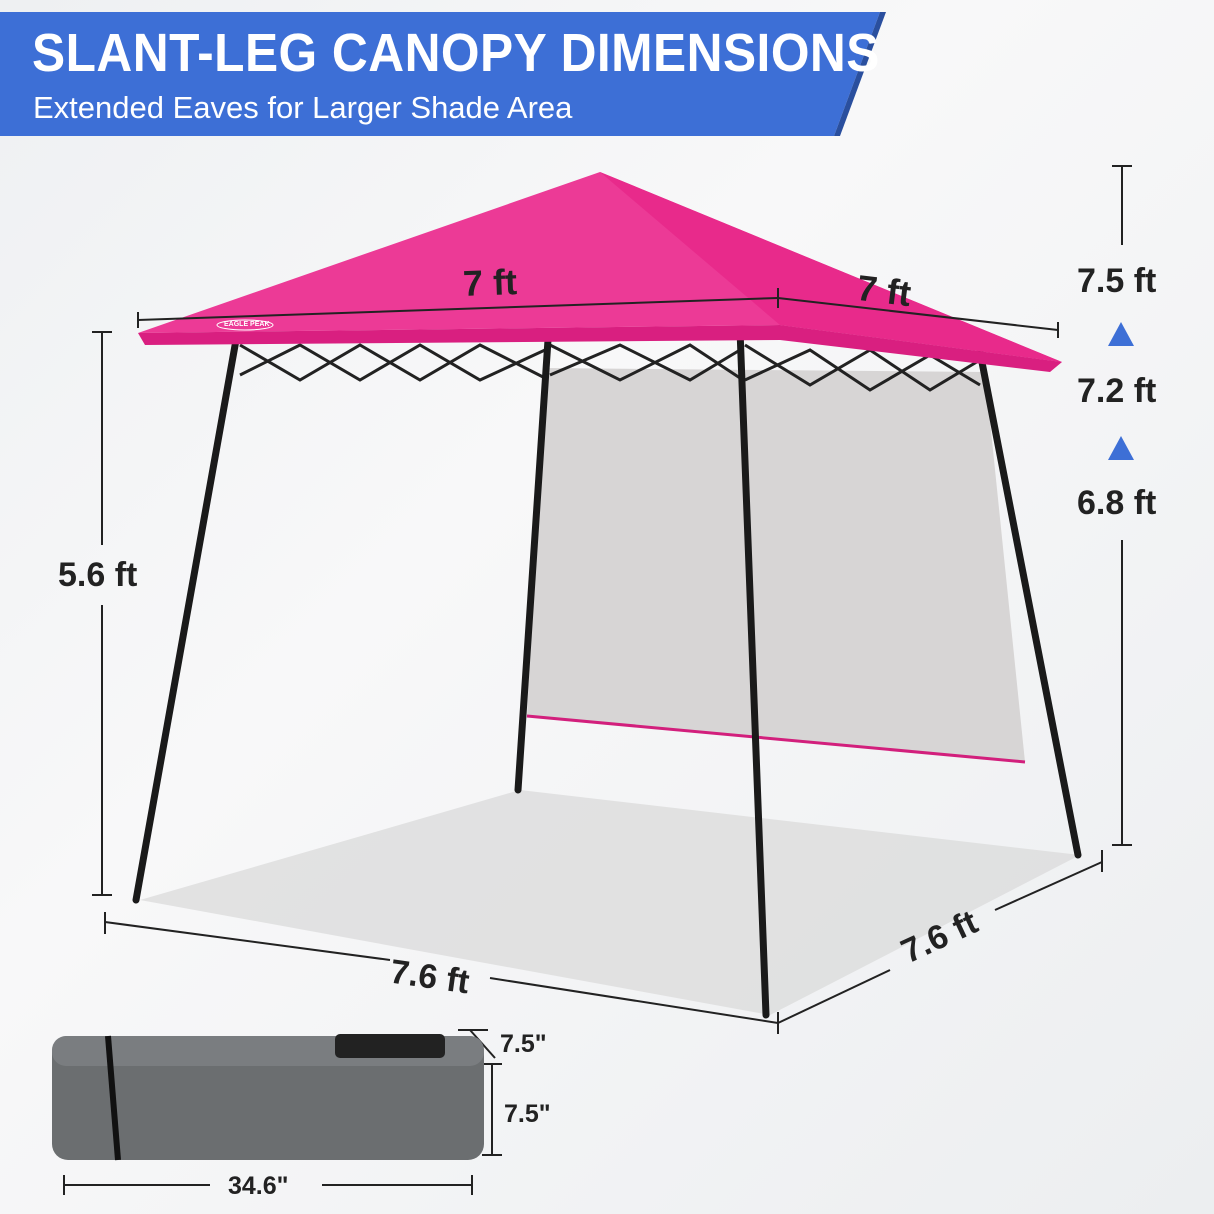 The width and height of the screenshot is (1214, 1214). Describe the element at coordinates (98, 575) in the screenshot. I see `leg-height-dimension: 5.6 ft` at that location.